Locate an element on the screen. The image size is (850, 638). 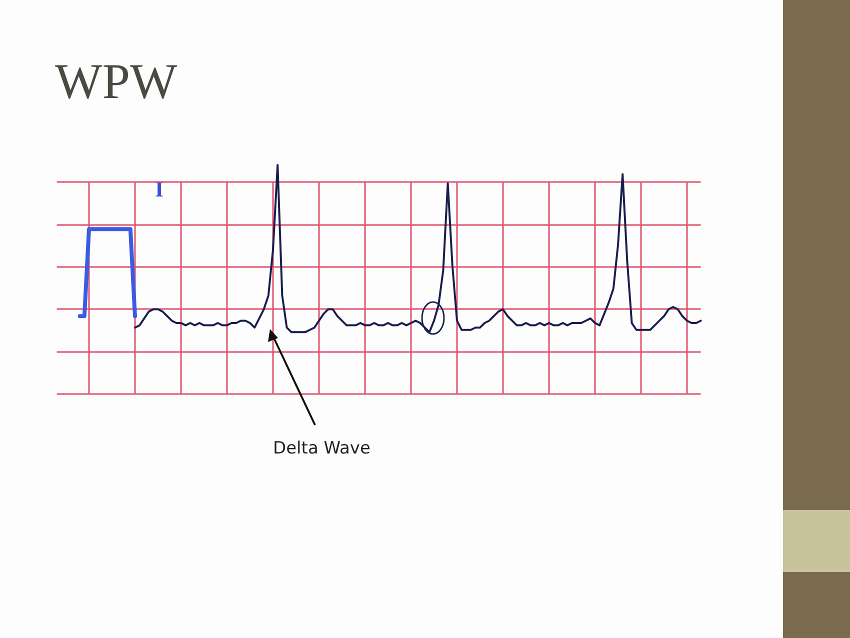
chart-title: WPW is located at coordinates (116, 81).